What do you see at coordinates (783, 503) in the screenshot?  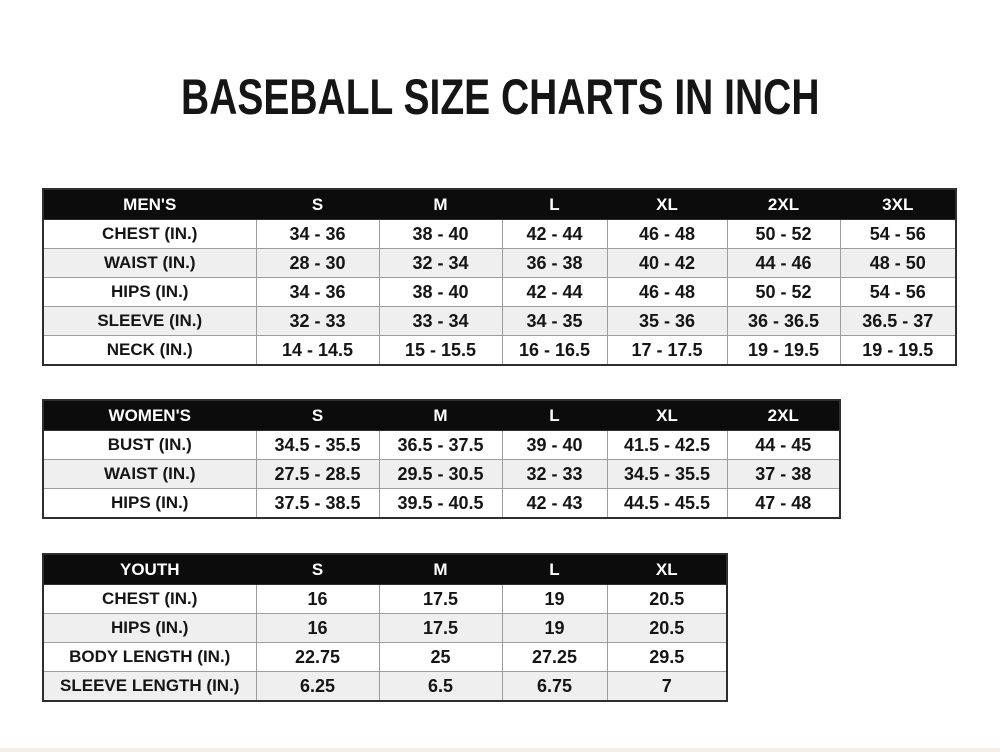 I see `size-cell: 47 - 48` at bounding box center [783, 503].